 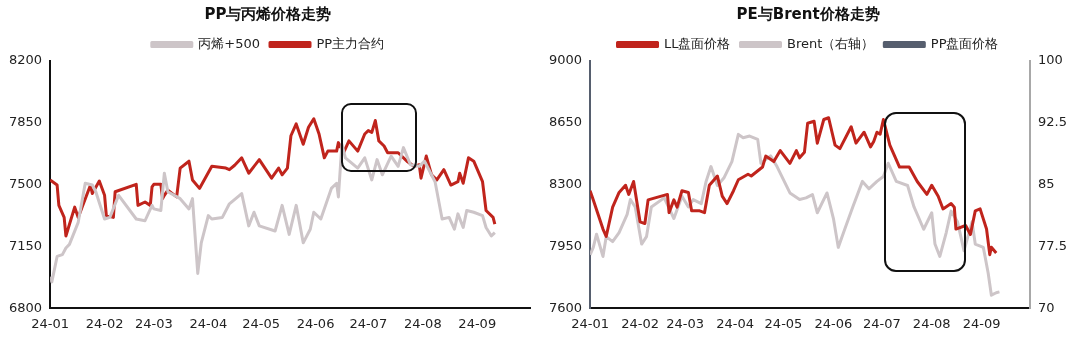 What do you see at coordinates (831, 43) in the screenshot?
I see `legend-label: Brent（右轴）` at bounding box center [831, 43].